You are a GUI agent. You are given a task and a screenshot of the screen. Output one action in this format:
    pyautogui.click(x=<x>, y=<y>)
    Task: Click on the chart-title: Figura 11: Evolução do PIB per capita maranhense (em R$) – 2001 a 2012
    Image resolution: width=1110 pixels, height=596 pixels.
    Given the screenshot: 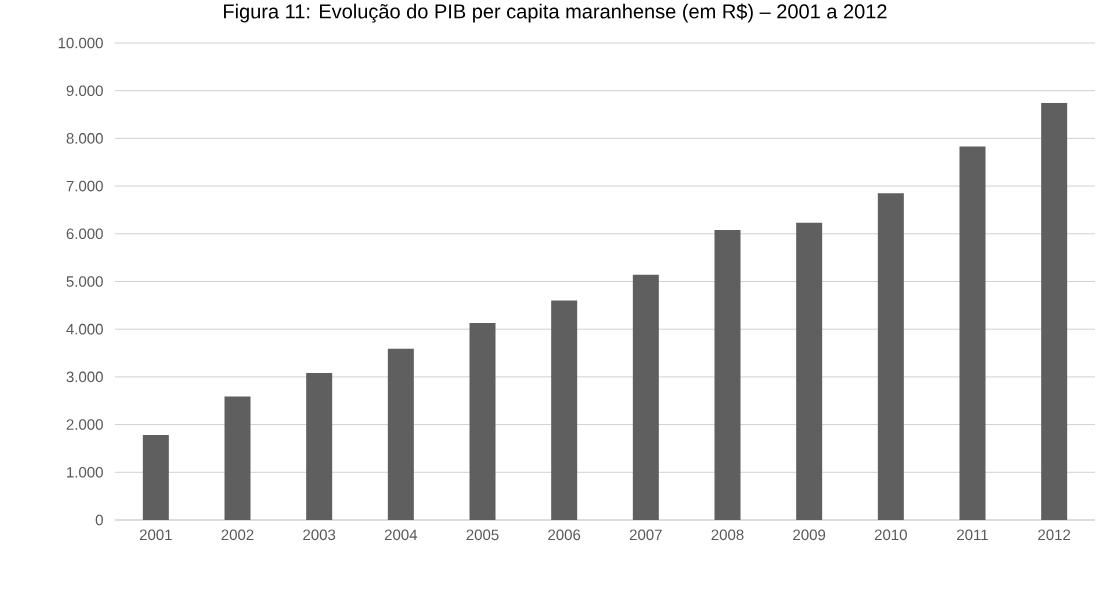 What is the action you would take?
    pyautogui.click(x=555, y=13)
    